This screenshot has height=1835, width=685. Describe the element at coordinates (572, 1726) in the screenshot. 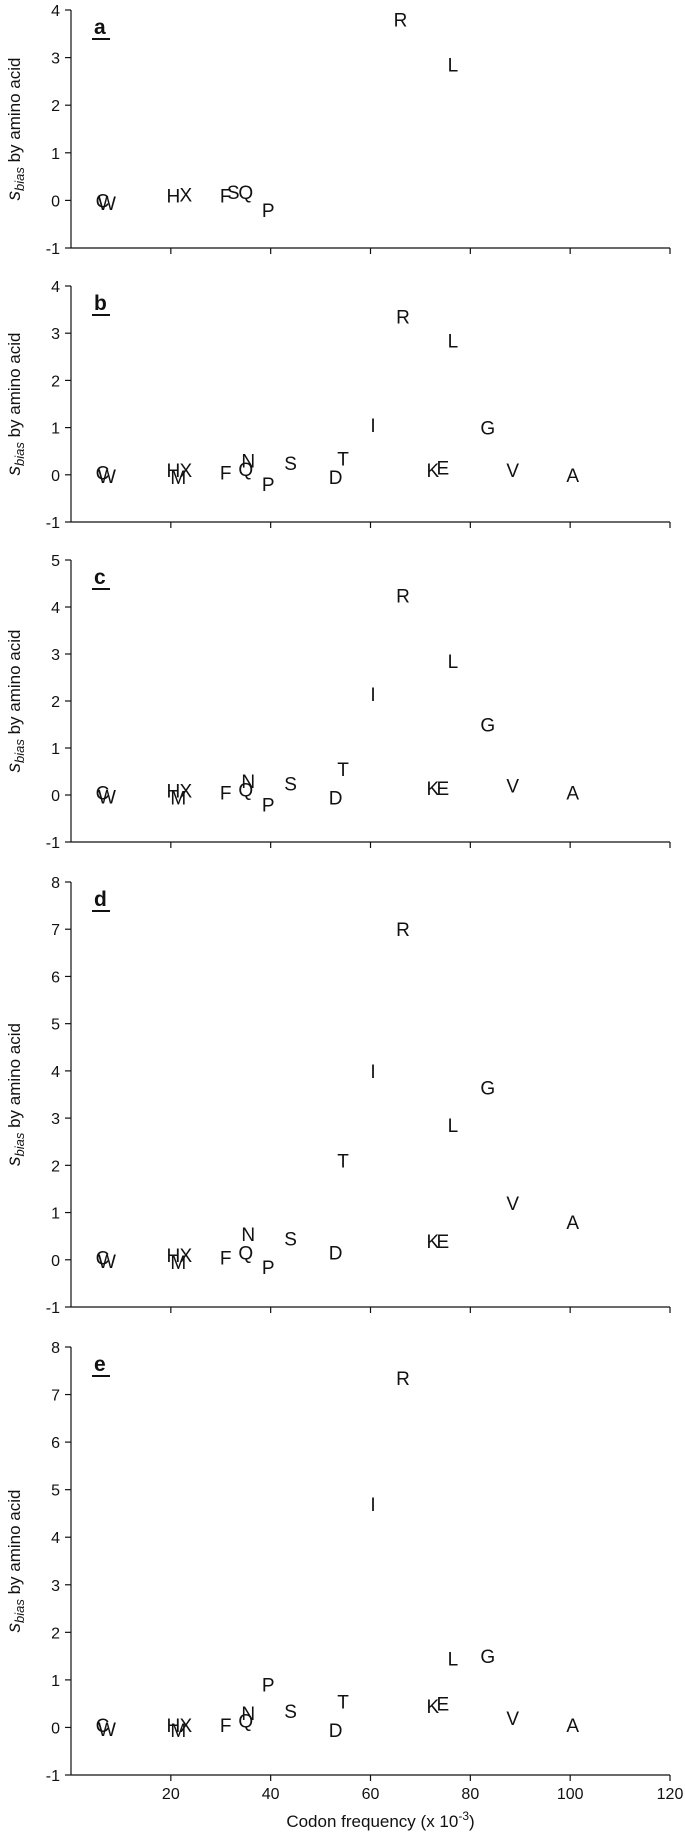

I see `data-point-A: A` at that location.